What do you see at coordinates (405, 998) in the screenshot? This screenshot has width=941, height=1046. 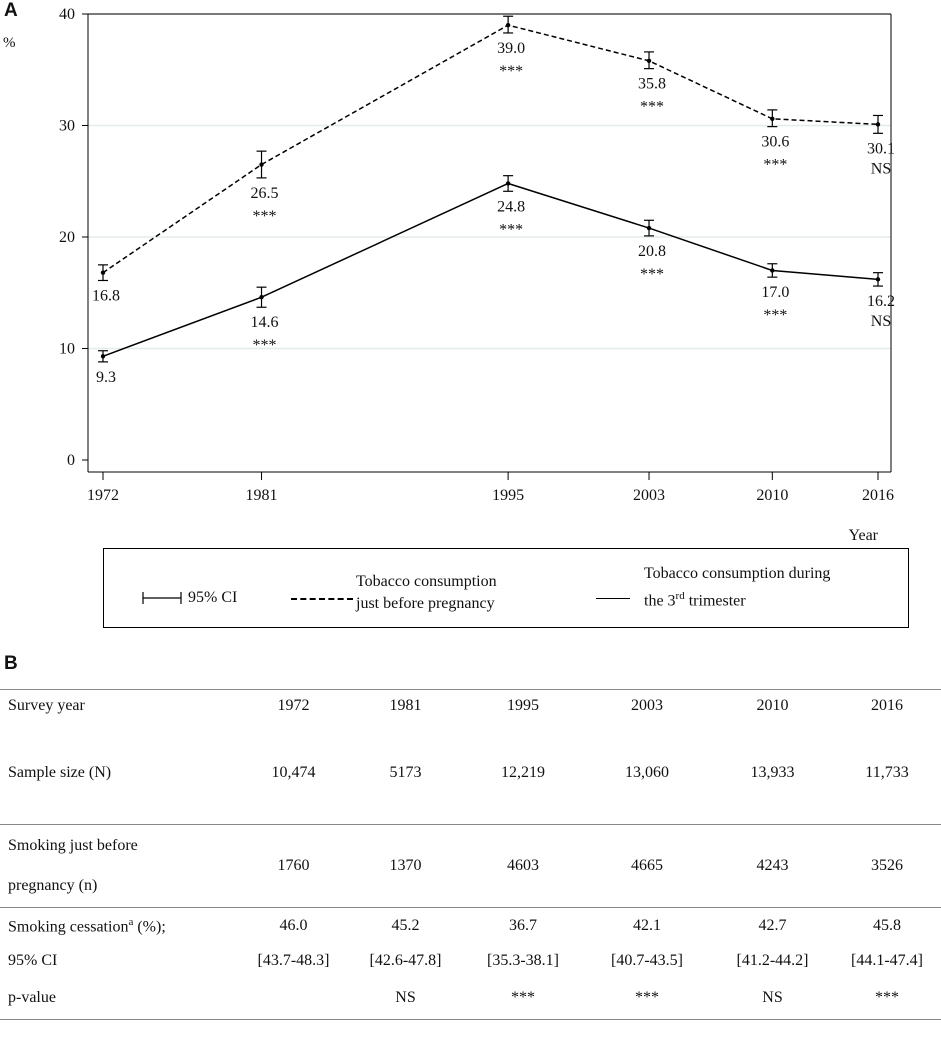 I see `table-cell: NS` at bounding box center [405, 998].